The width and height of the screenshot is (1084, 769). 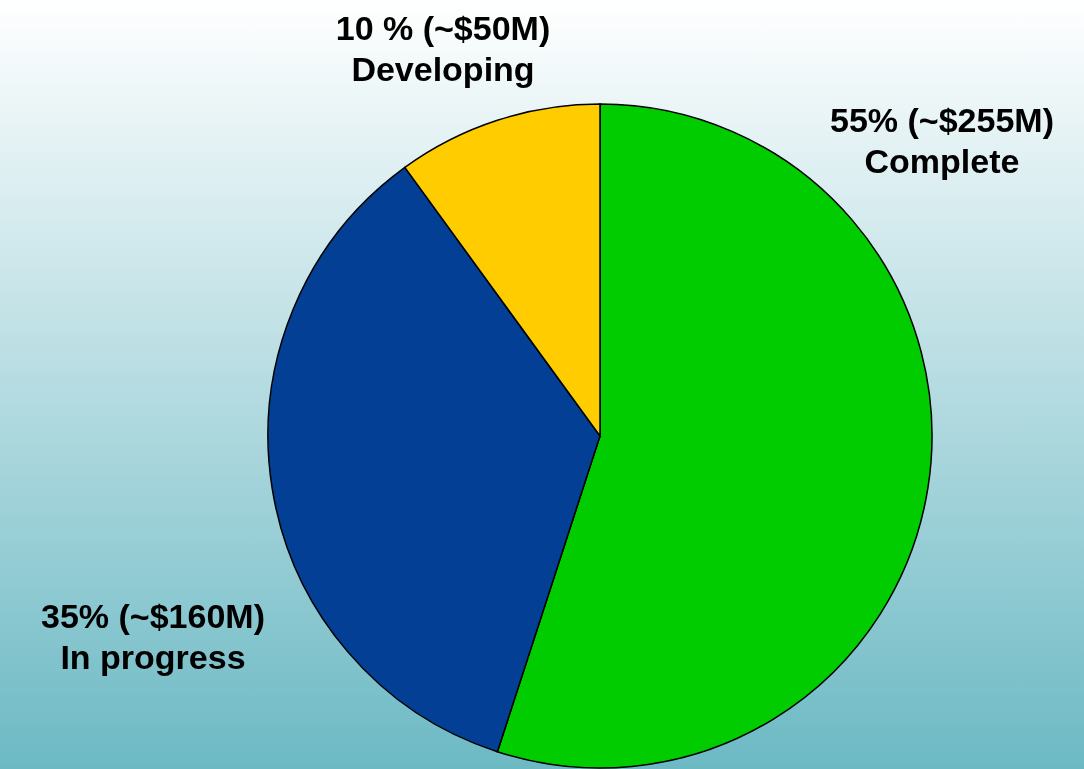 What do you see at coordinates (153, 616) in the screenshot?
I see `data-label: 35% (~$160M)` at bounding box center [153, 616].